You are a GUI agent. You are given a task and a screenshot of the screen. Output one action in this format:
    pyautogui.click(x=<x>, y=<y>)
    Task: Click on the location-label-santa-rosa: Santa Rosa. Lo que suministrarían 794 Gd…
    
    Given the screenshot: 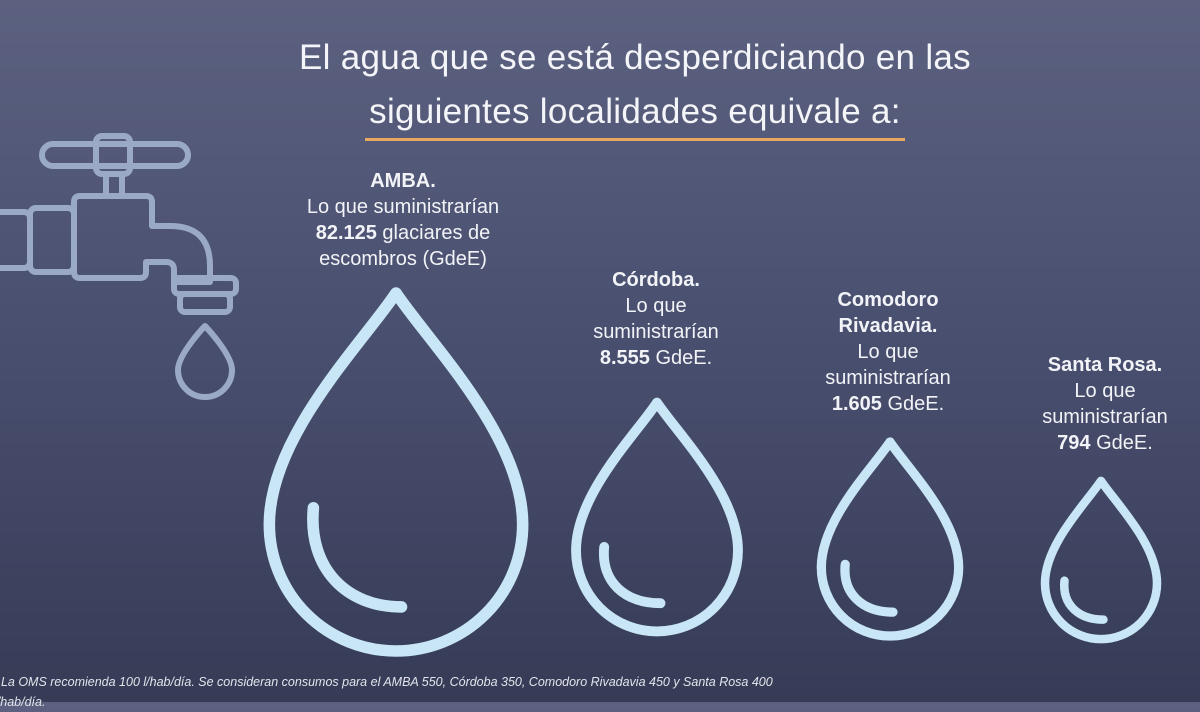 What is the action you would take?
    pyautogui.click(x=1105, y=404)
    